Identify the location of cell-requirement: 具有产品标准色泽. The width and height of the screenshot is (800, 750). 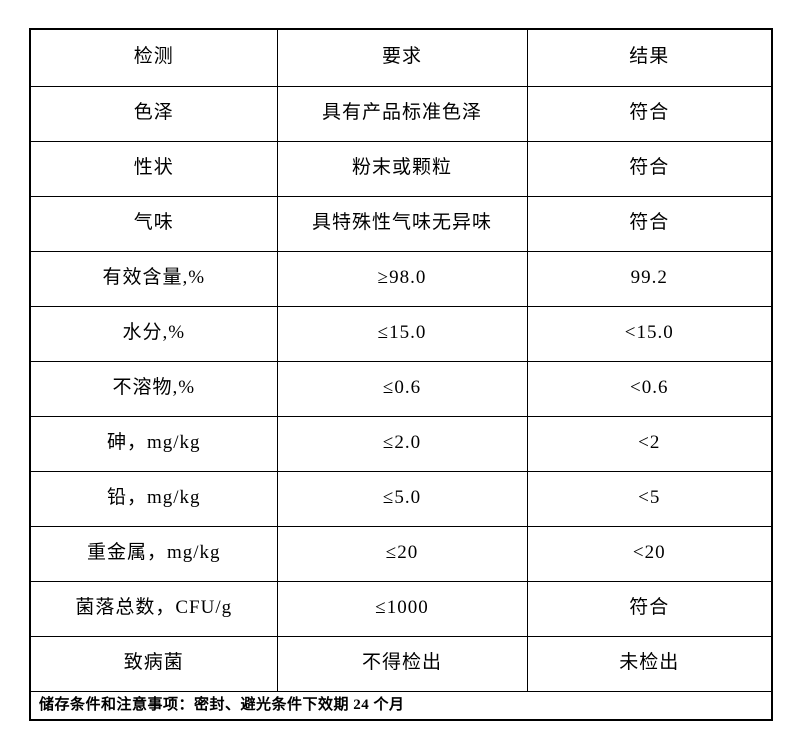
(402, 113).